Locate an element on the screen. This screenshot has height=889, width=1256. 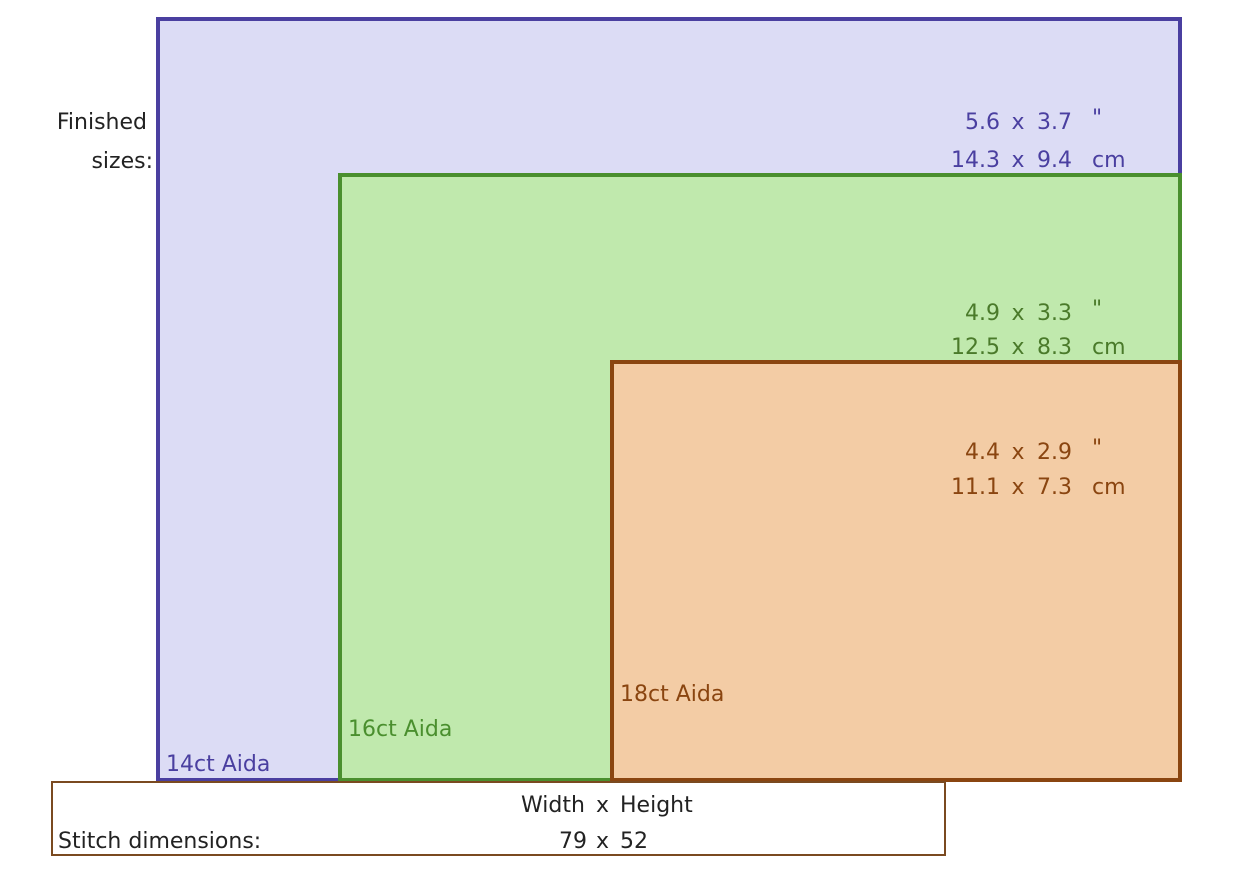
size-14-cm-height: 9.4 is located at coordinates (1054, 160).